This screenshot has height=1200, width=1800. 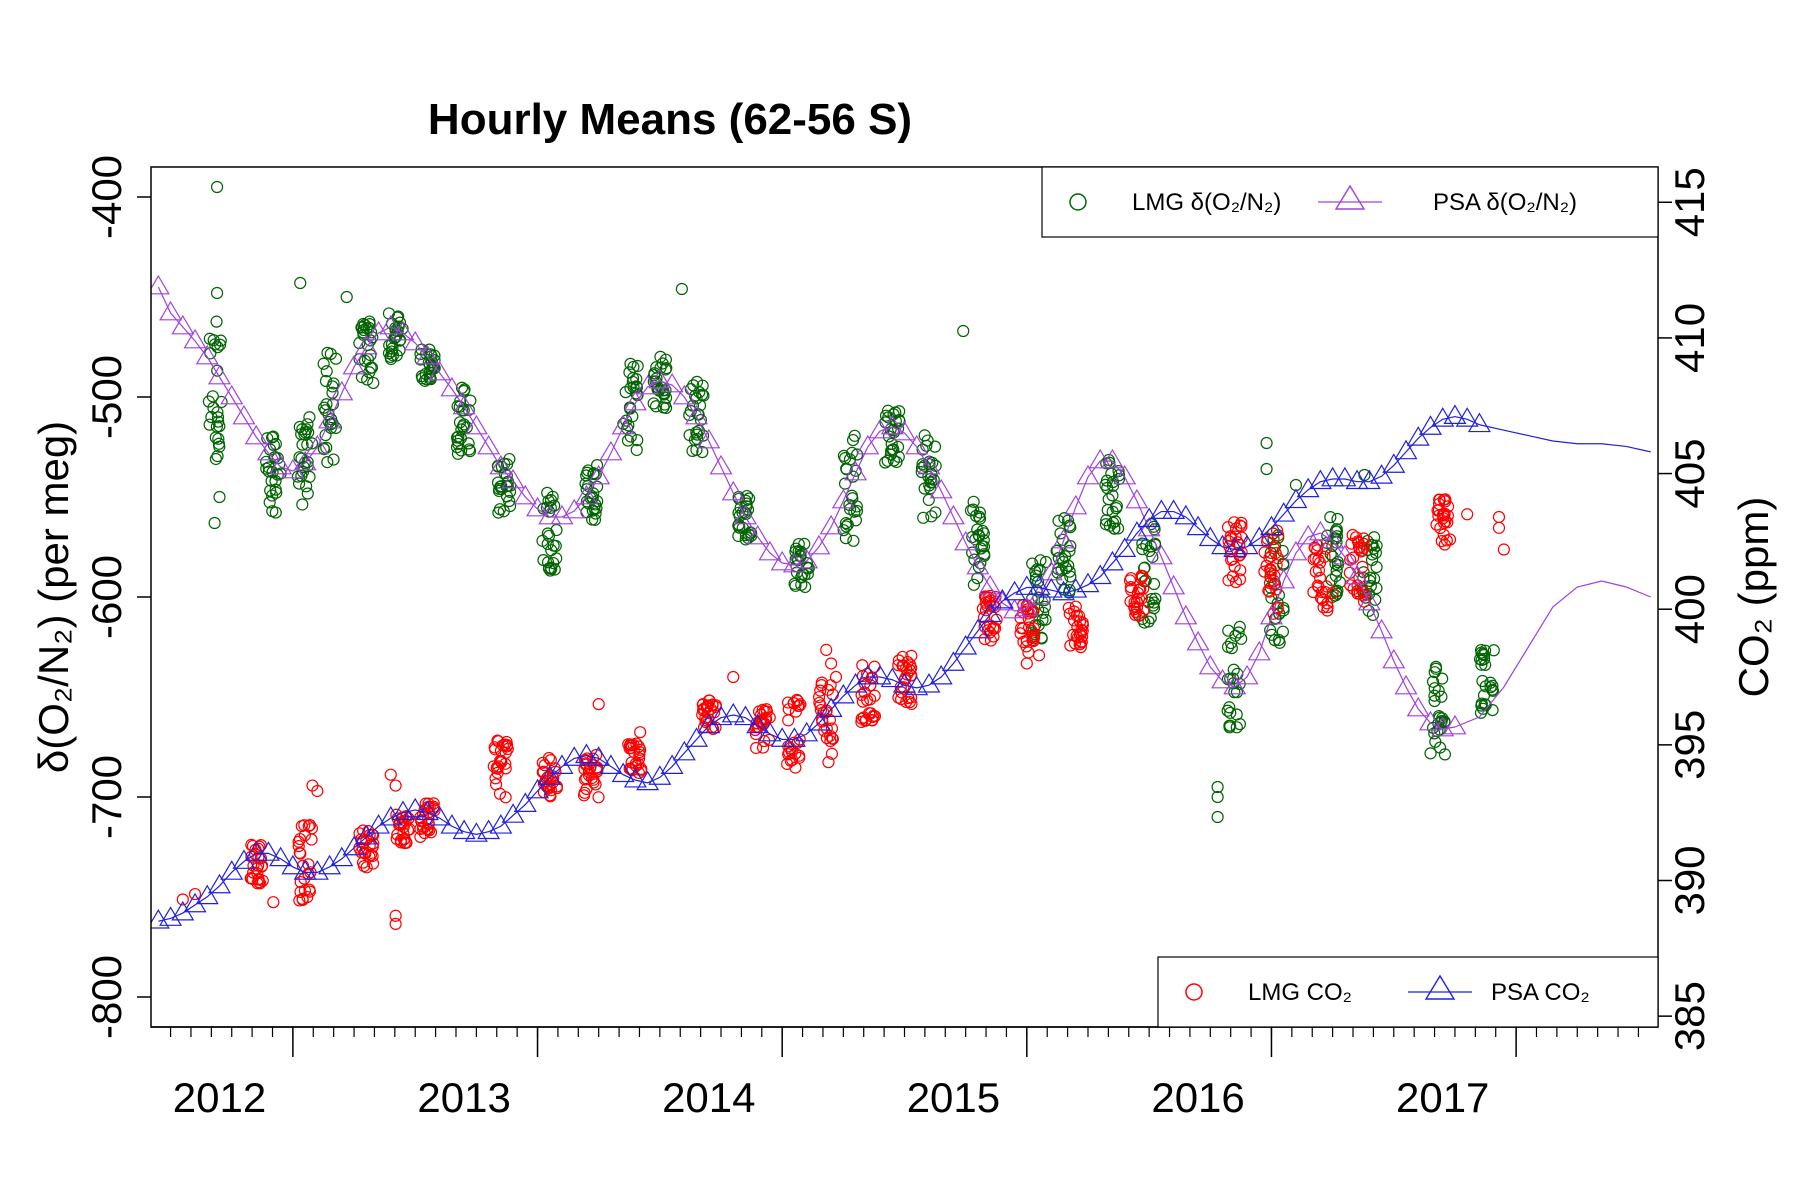 I want to click on x-tick-label: 2014, so click(x=708, y=1097).